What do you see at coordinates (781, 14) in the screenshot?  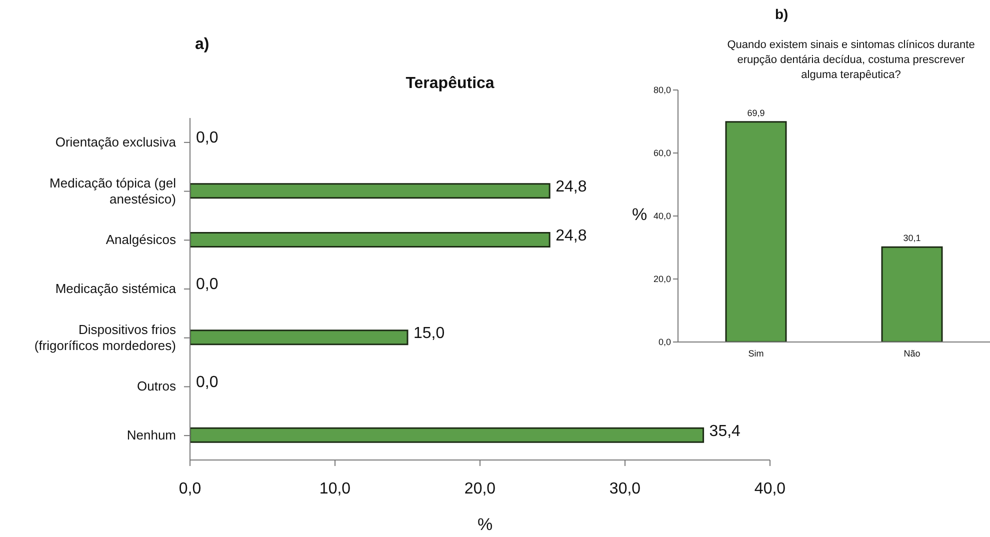 I see `text: b)` at bounding box center [781, 14].